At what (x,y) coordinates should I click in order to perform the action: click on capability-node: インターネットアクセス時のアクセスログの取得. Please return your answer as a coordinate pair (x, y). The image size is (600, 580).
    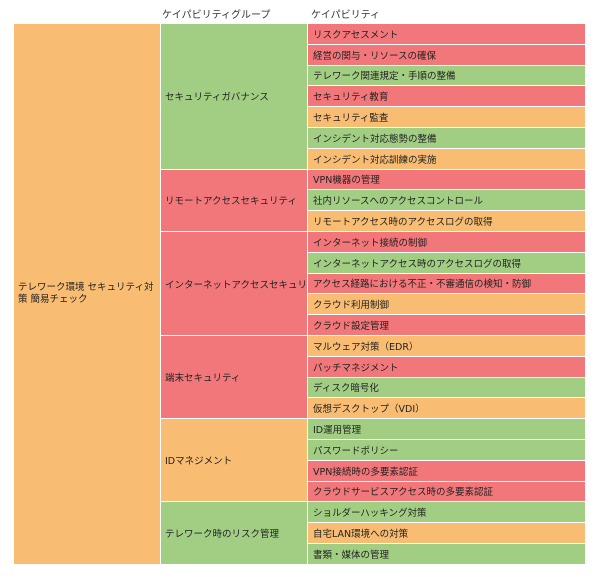
    Looking at the image, I should click on (447, 263).